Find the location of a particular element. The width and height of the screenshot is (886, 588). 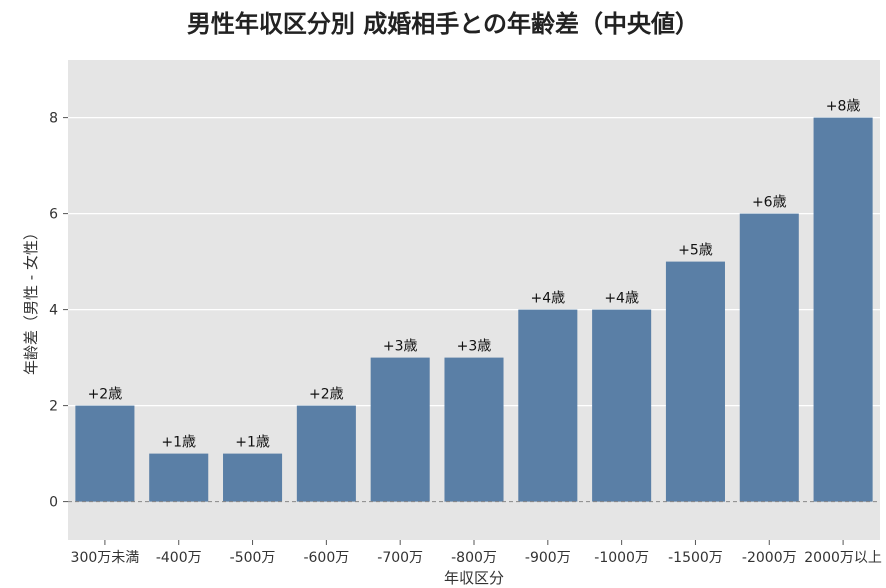

y-tick-label: 0 is located at coordinates (53, 503).